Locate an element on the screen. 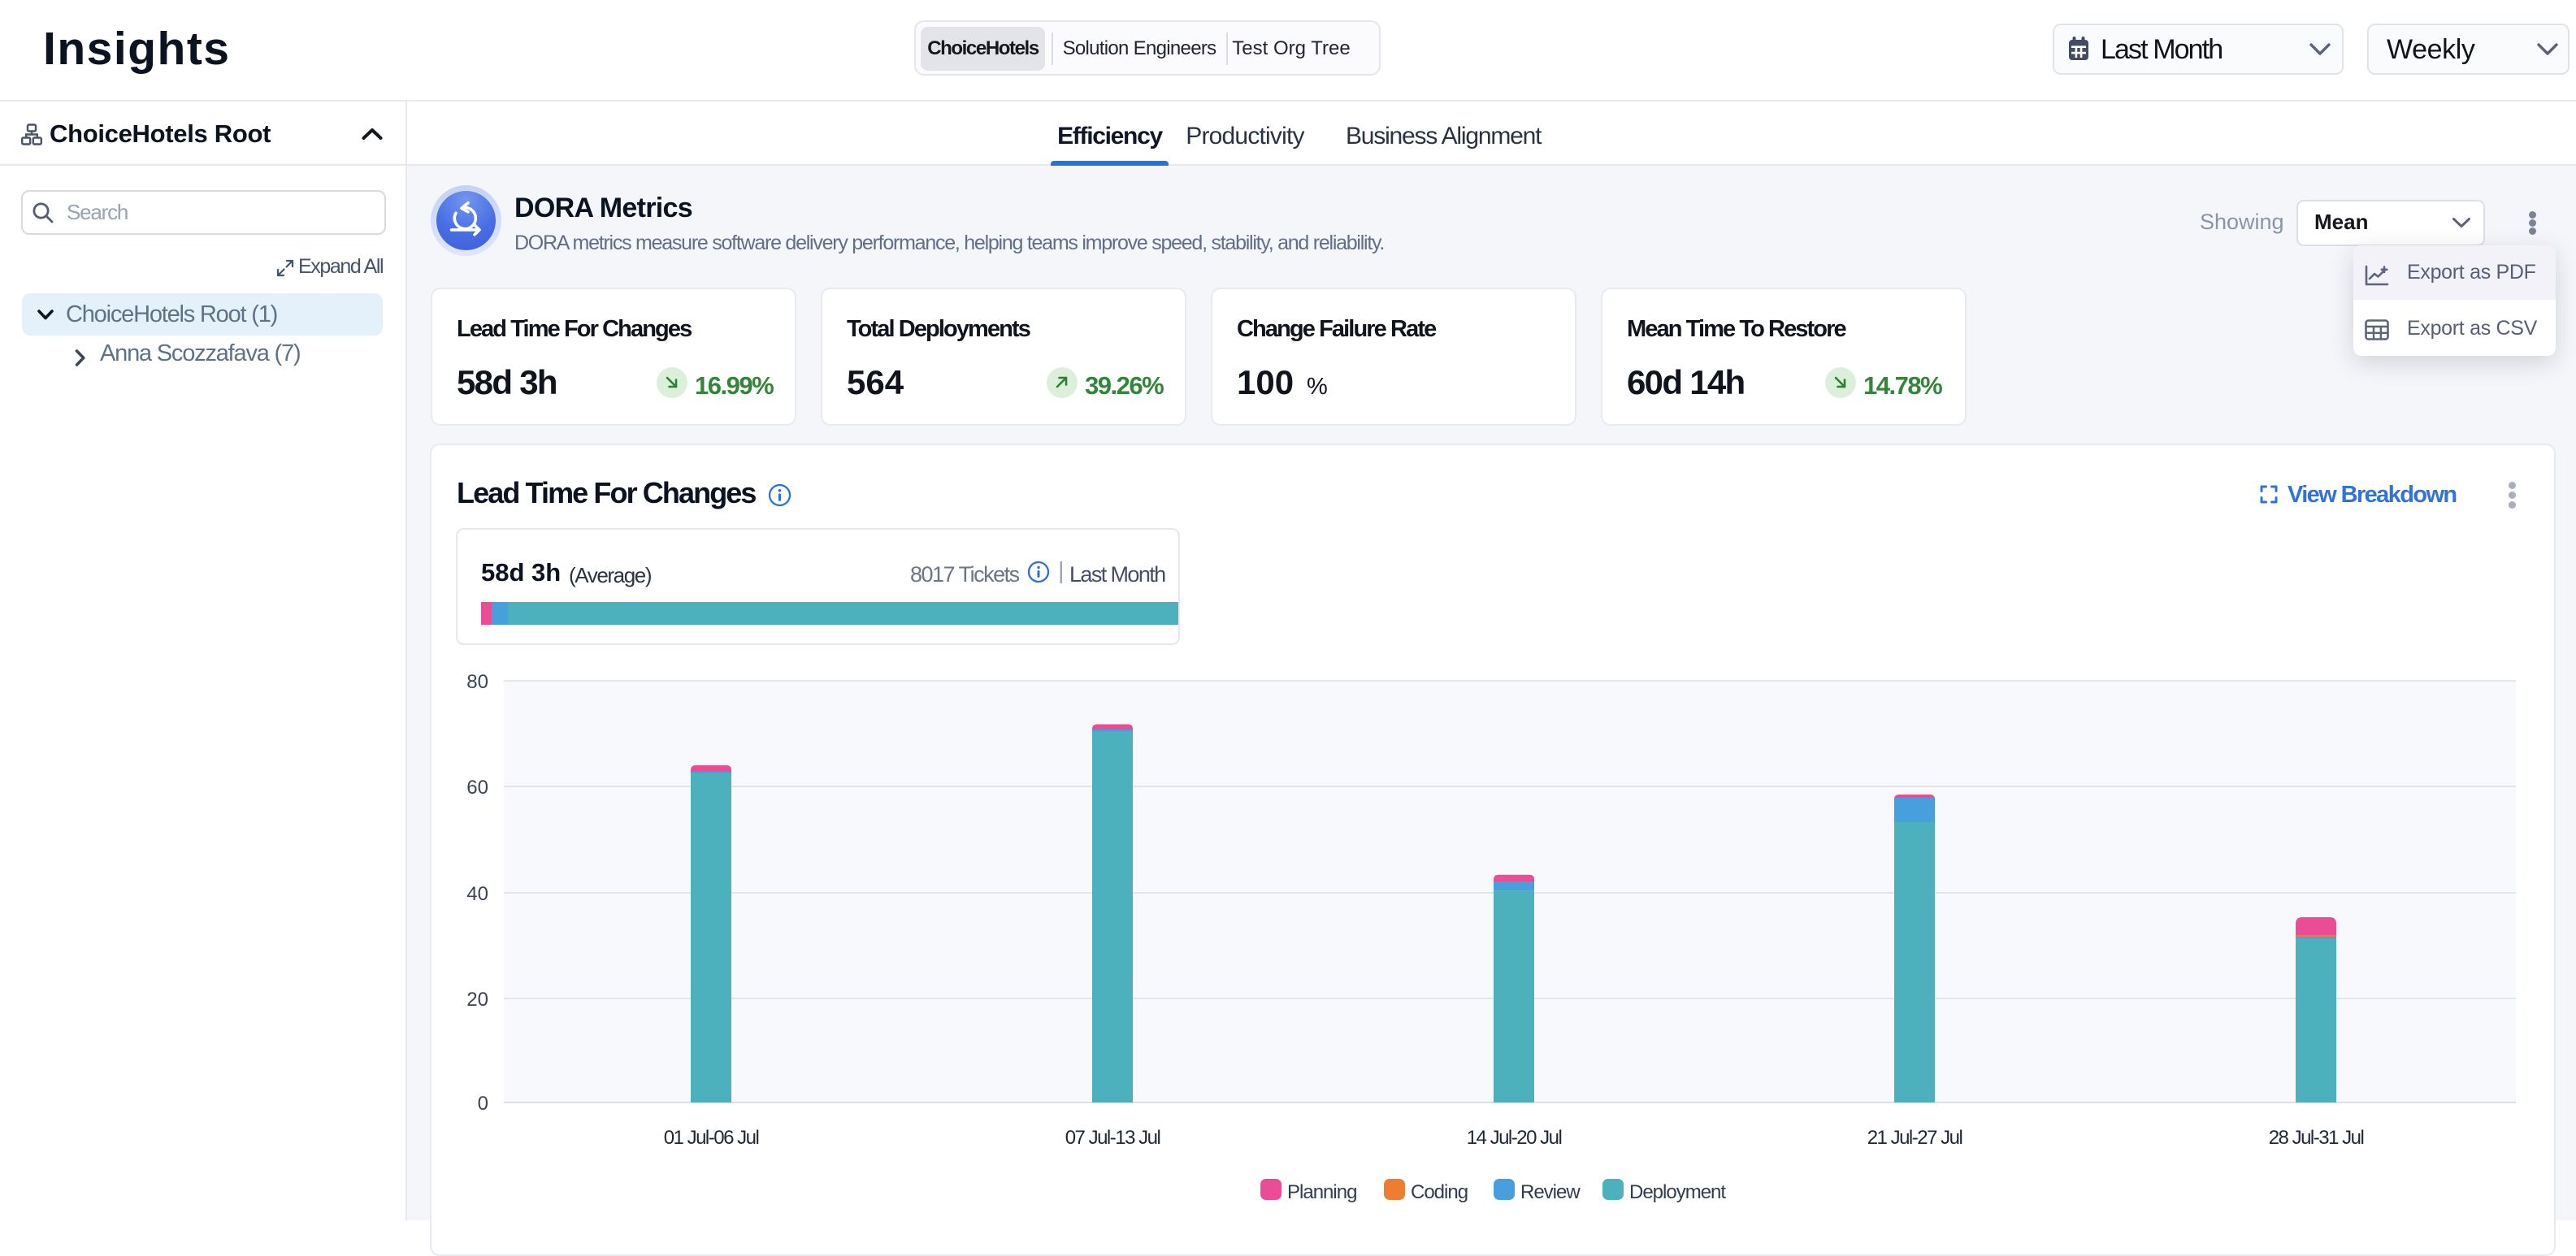 The width and height of the screenshot is (2576, 1256). svg-text: Deployment is located at coordinates (1677, 1192).